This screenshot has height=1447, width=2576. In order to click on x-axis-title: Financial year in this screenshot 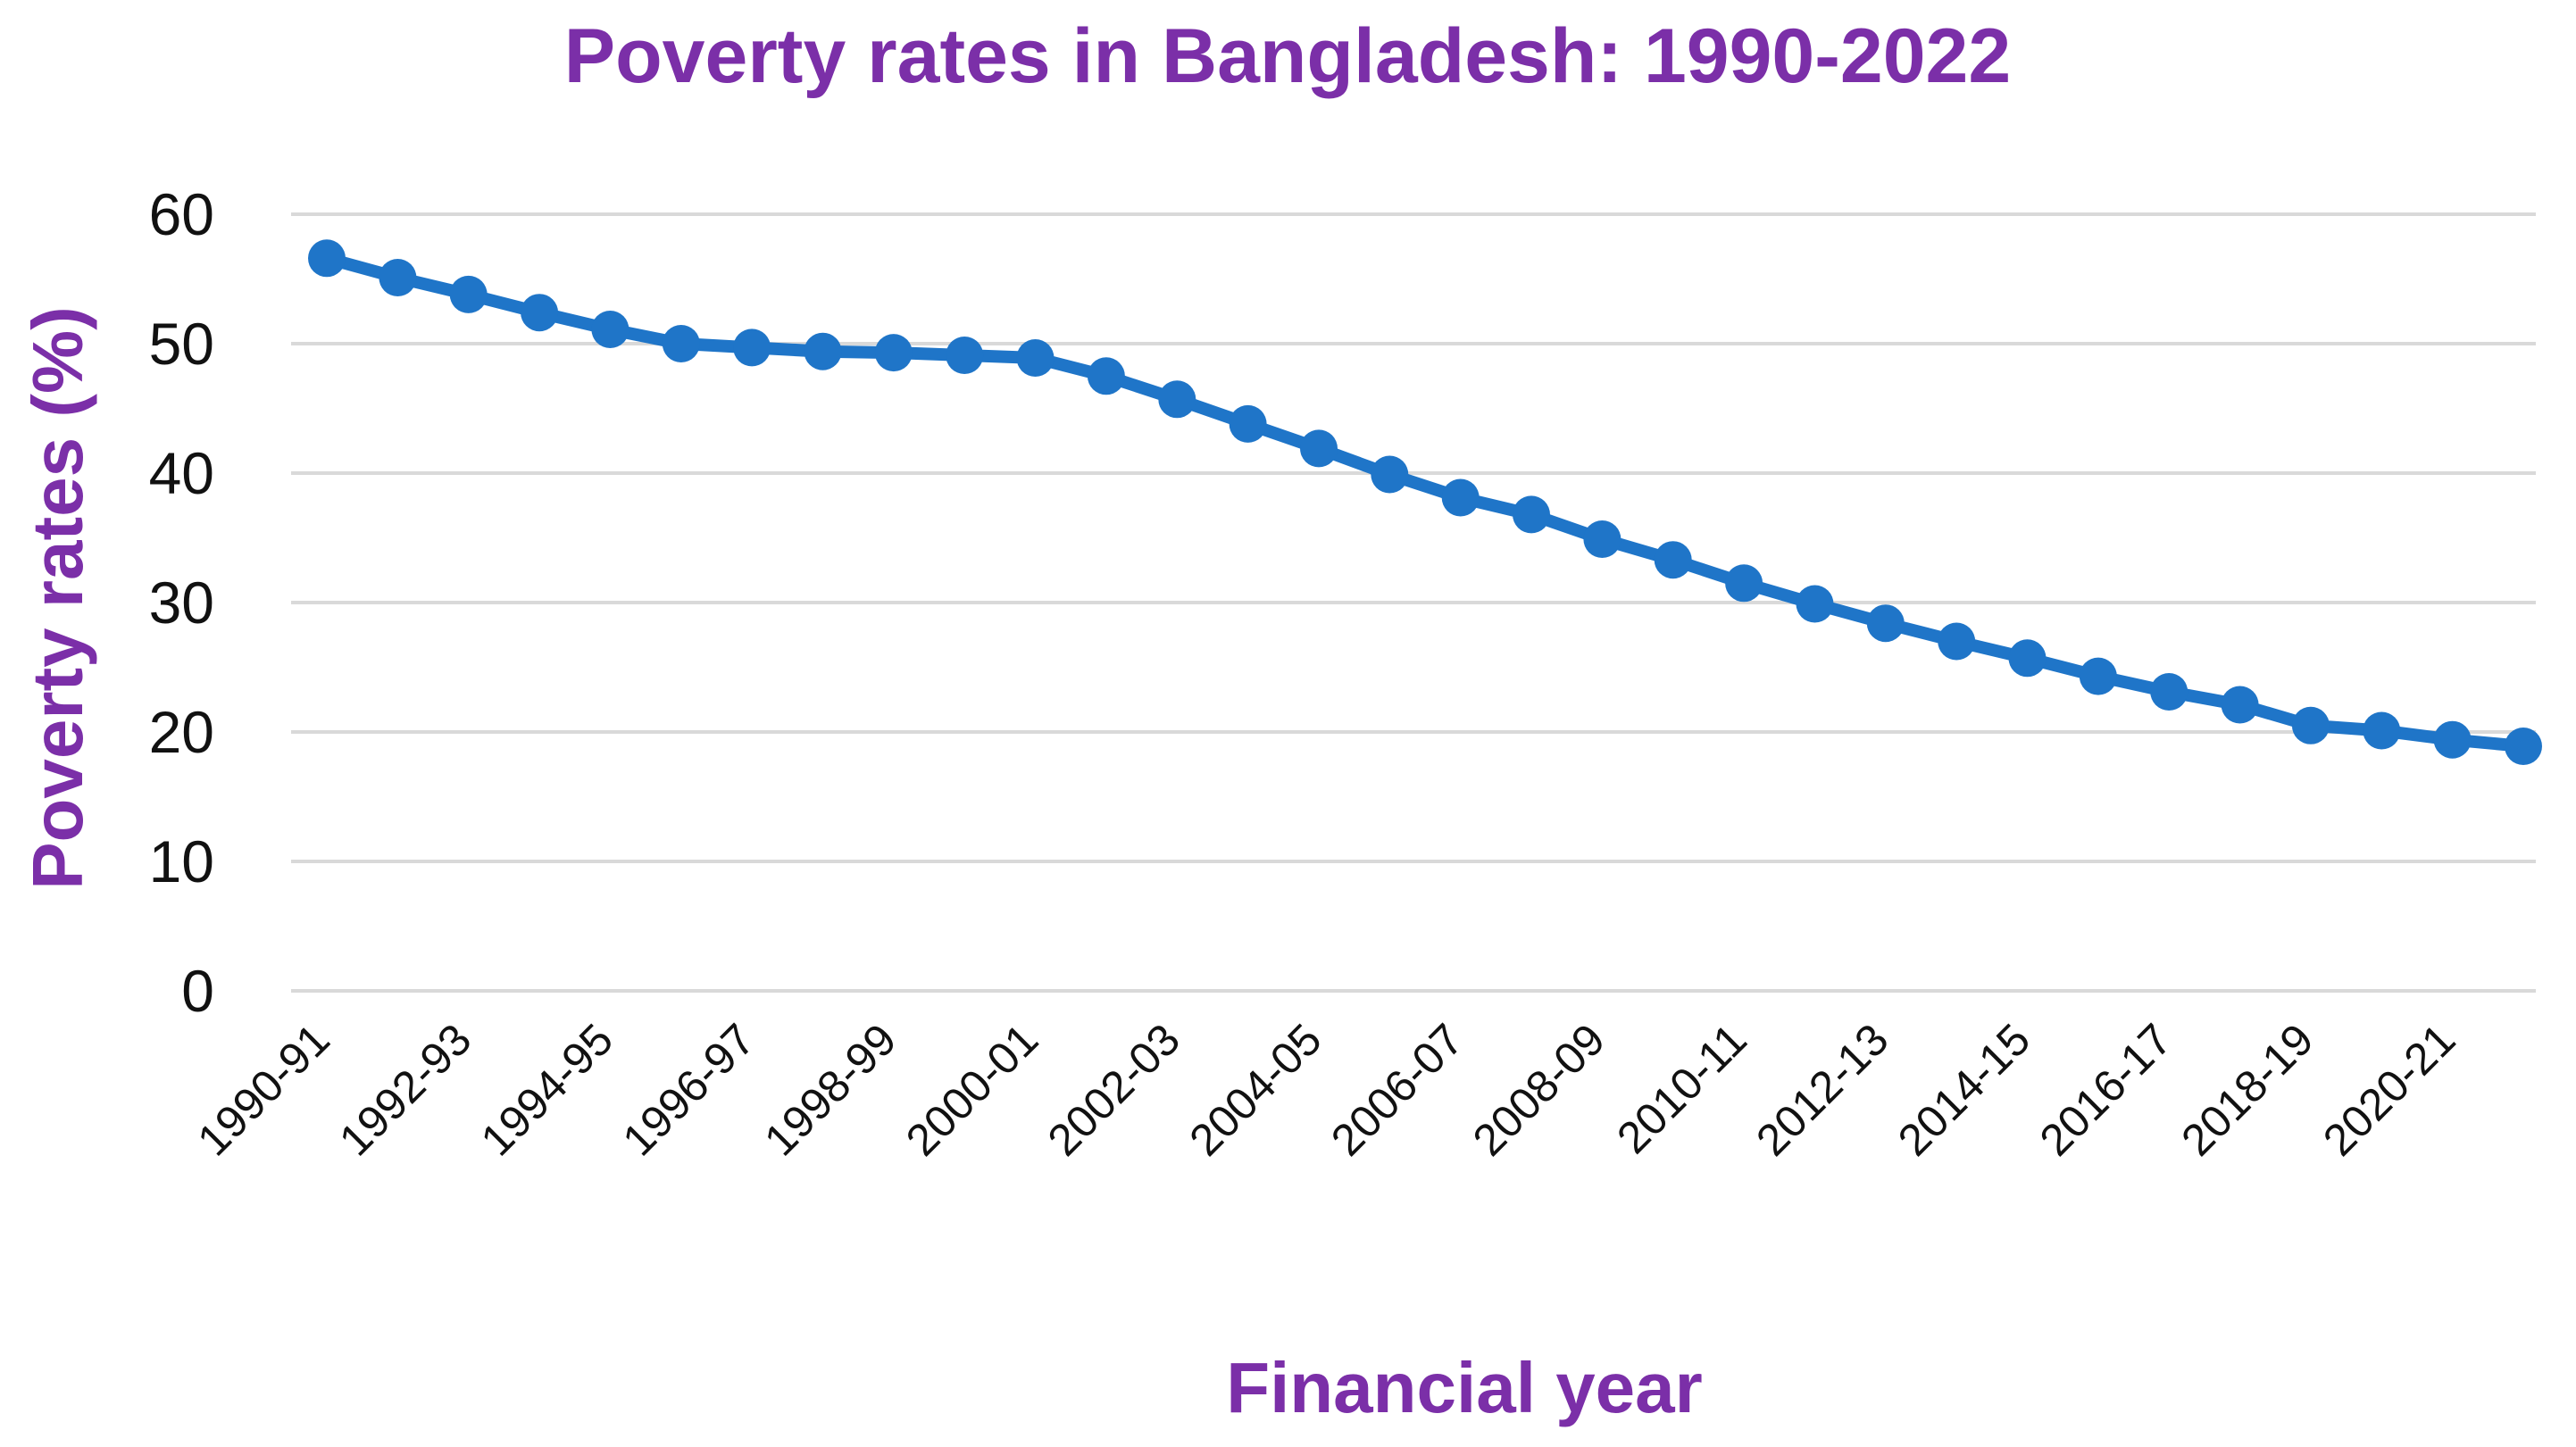, I will do `click(1464, 1387)`.